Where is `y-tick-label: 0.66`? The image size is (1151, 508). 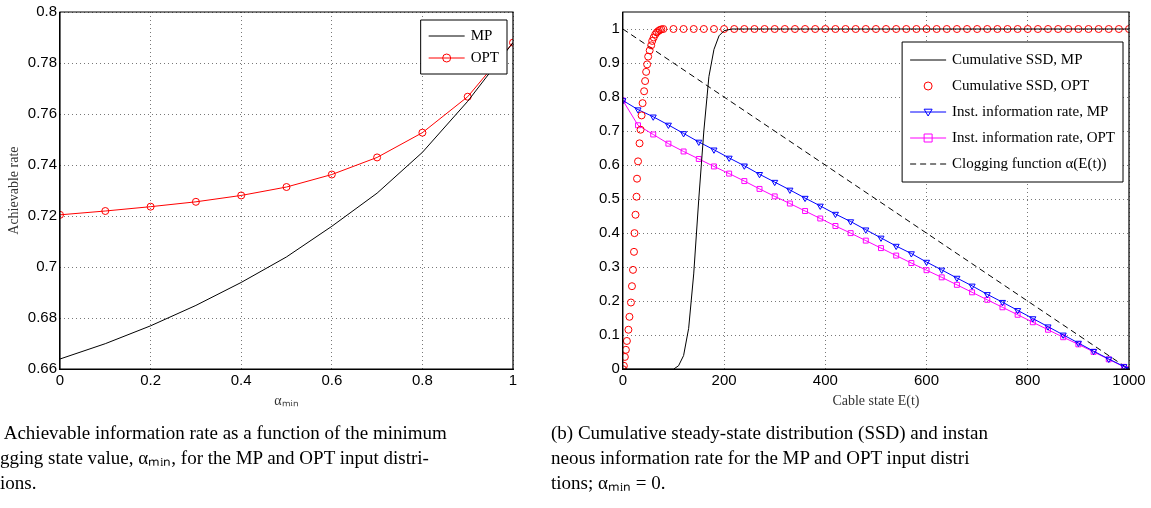 y-tick-label: 0.66 is located at coordinates (42, 368).